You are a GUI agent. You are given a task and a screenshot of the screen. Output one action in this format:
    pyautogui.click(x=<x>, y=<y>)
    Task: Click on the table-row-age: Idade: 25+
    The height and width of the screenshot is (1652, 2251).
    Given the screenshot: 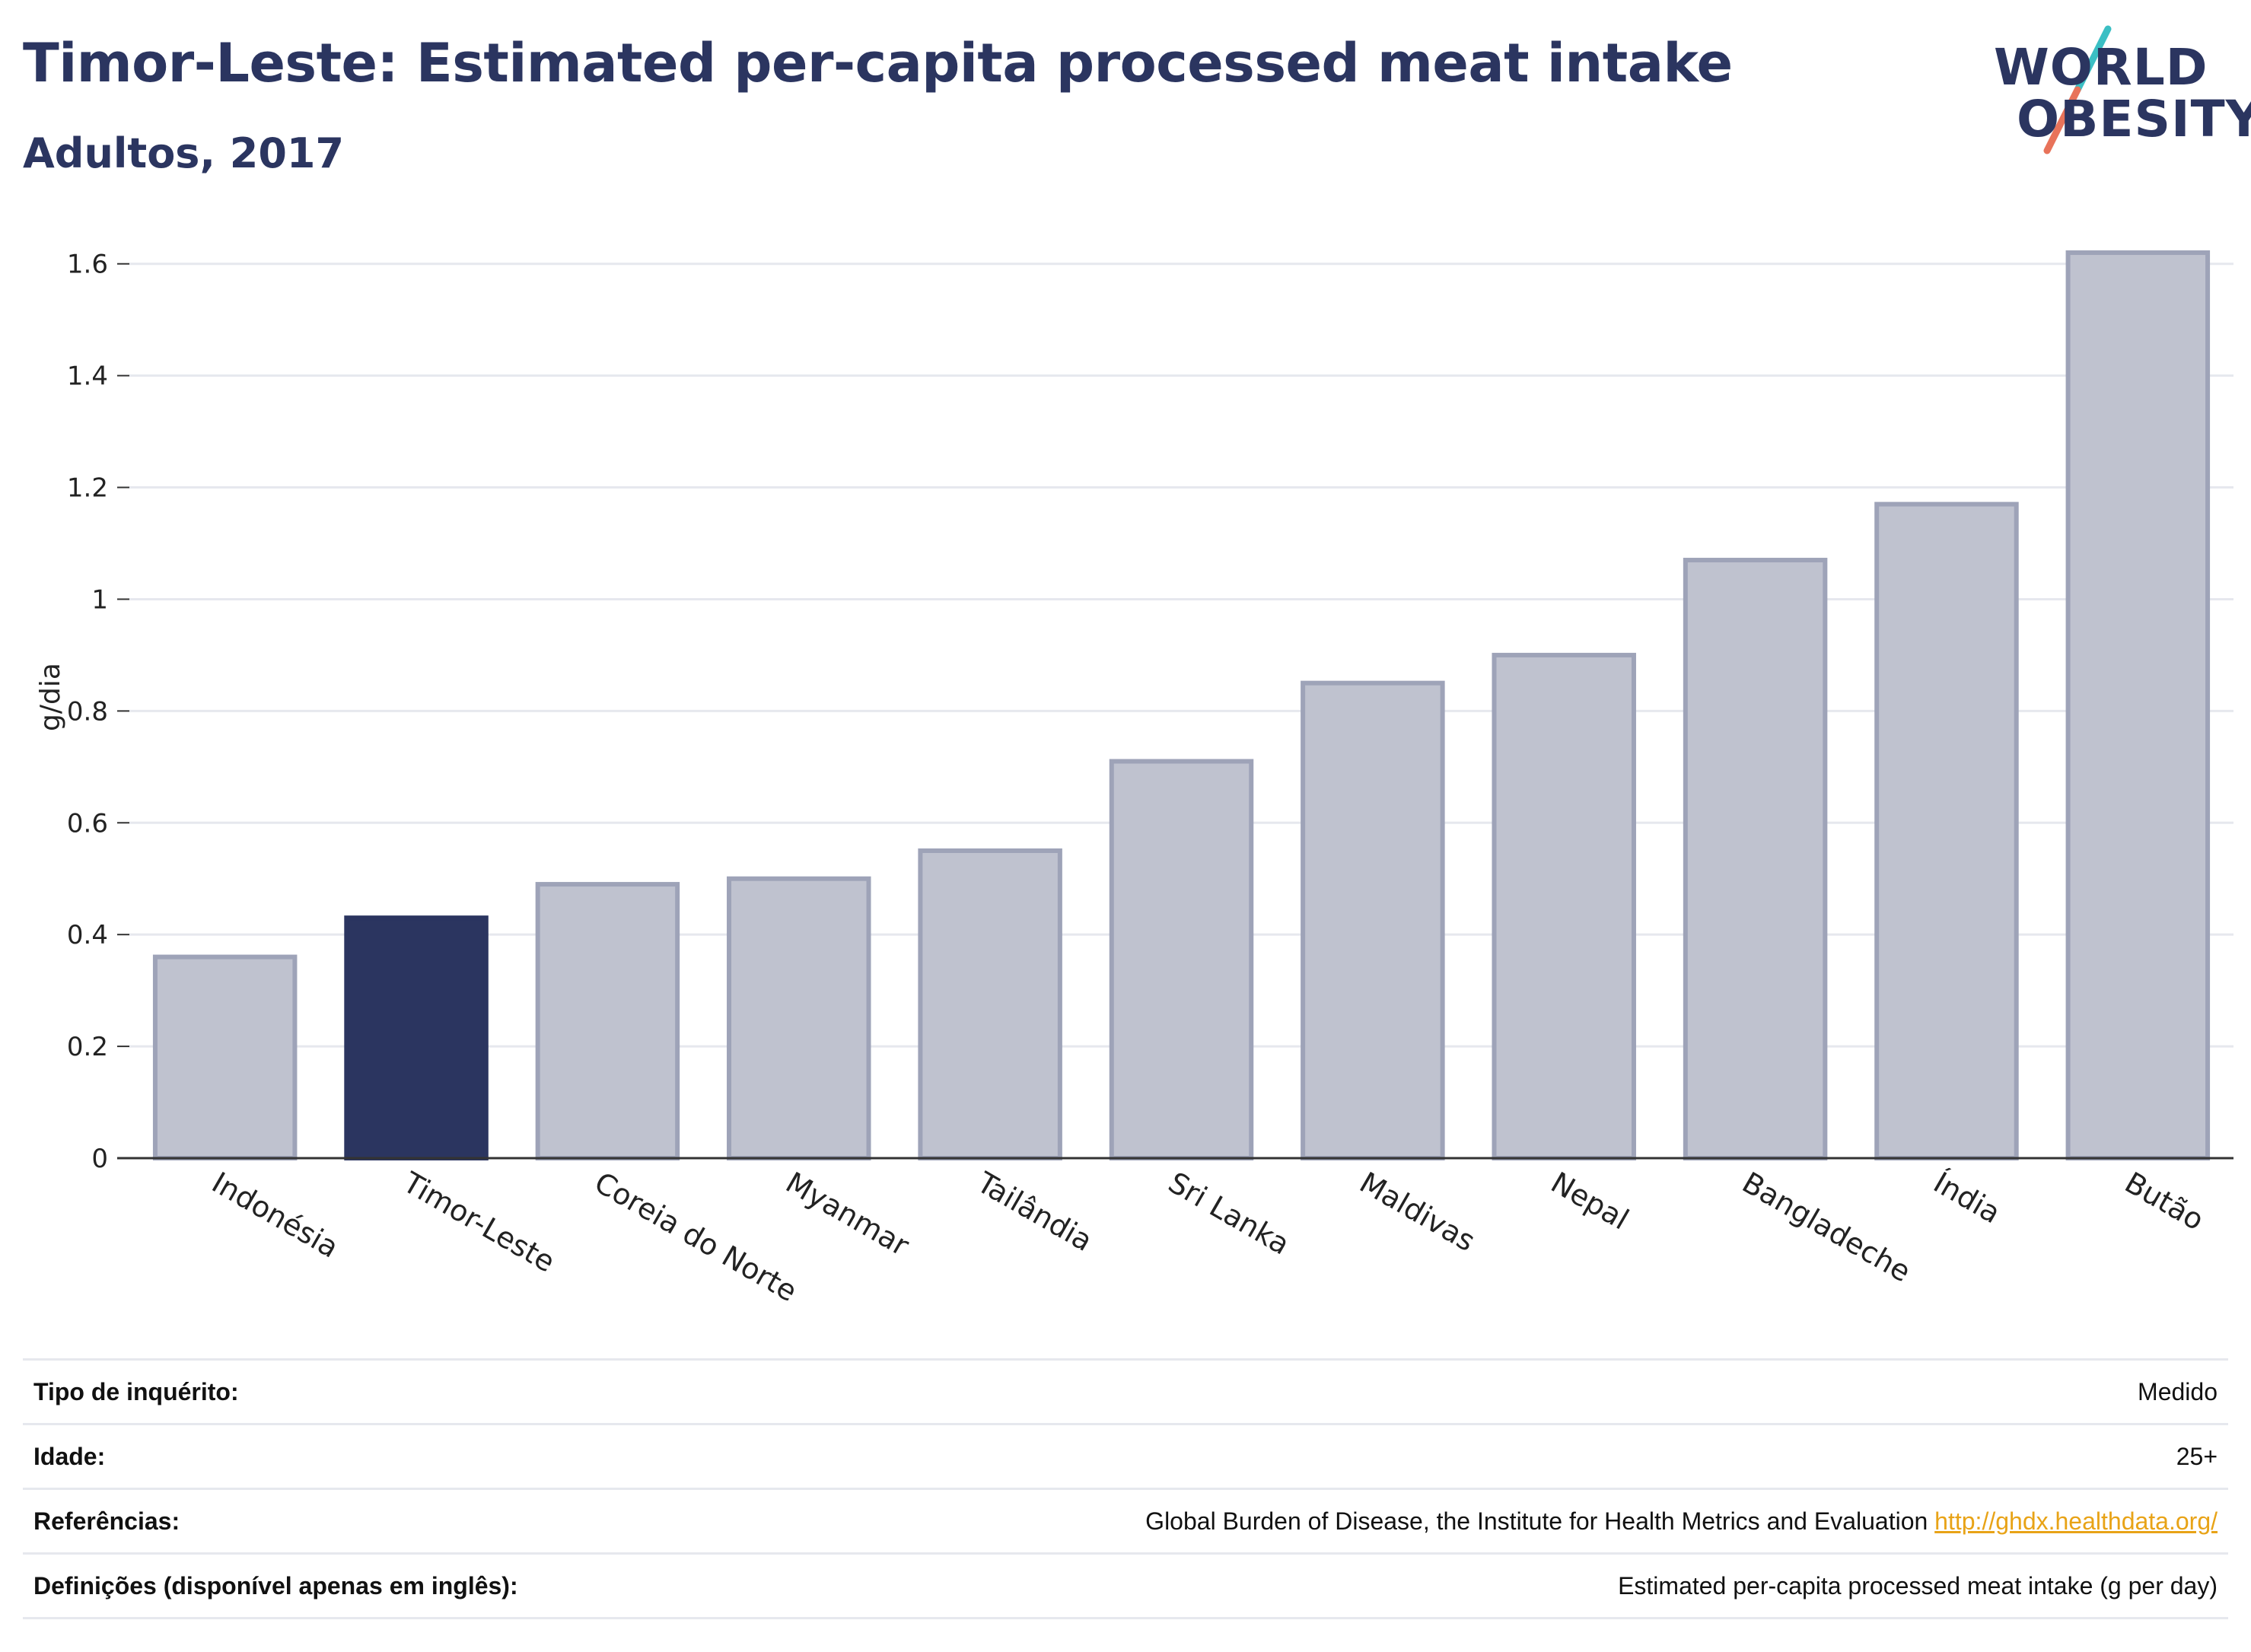 What is the action you would take?
    pyautogui.click(x=1125, y=1455)
    